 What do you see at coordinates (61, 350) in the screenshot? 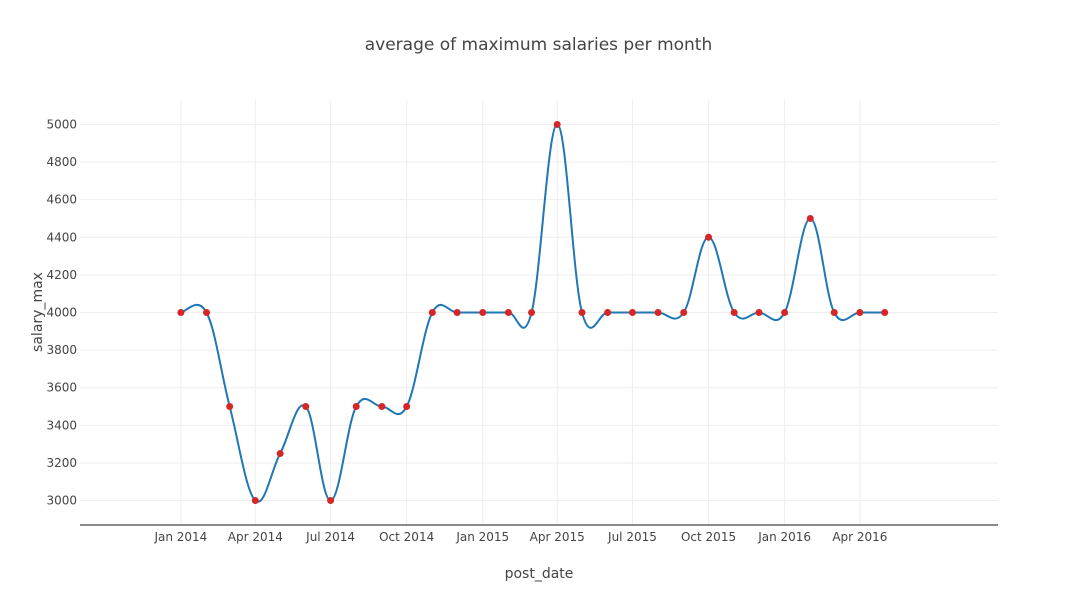
I see `y-tick-label: 3800` at bounding box center [61, 350].